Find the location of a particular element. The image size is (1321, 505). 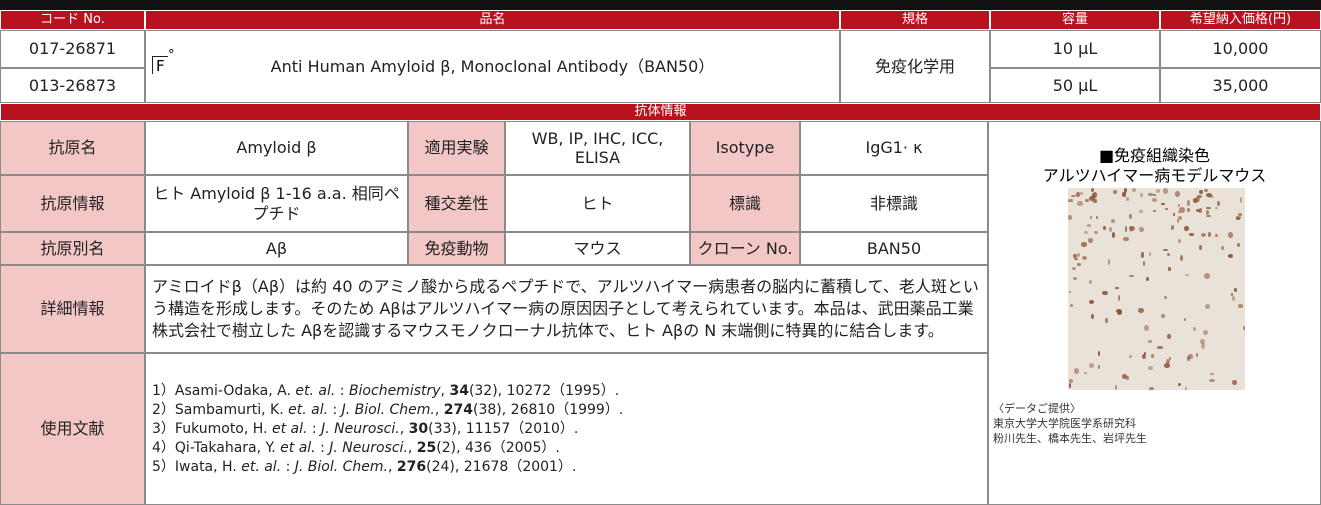

info-value: マウス is located at coordinates (597, 248).